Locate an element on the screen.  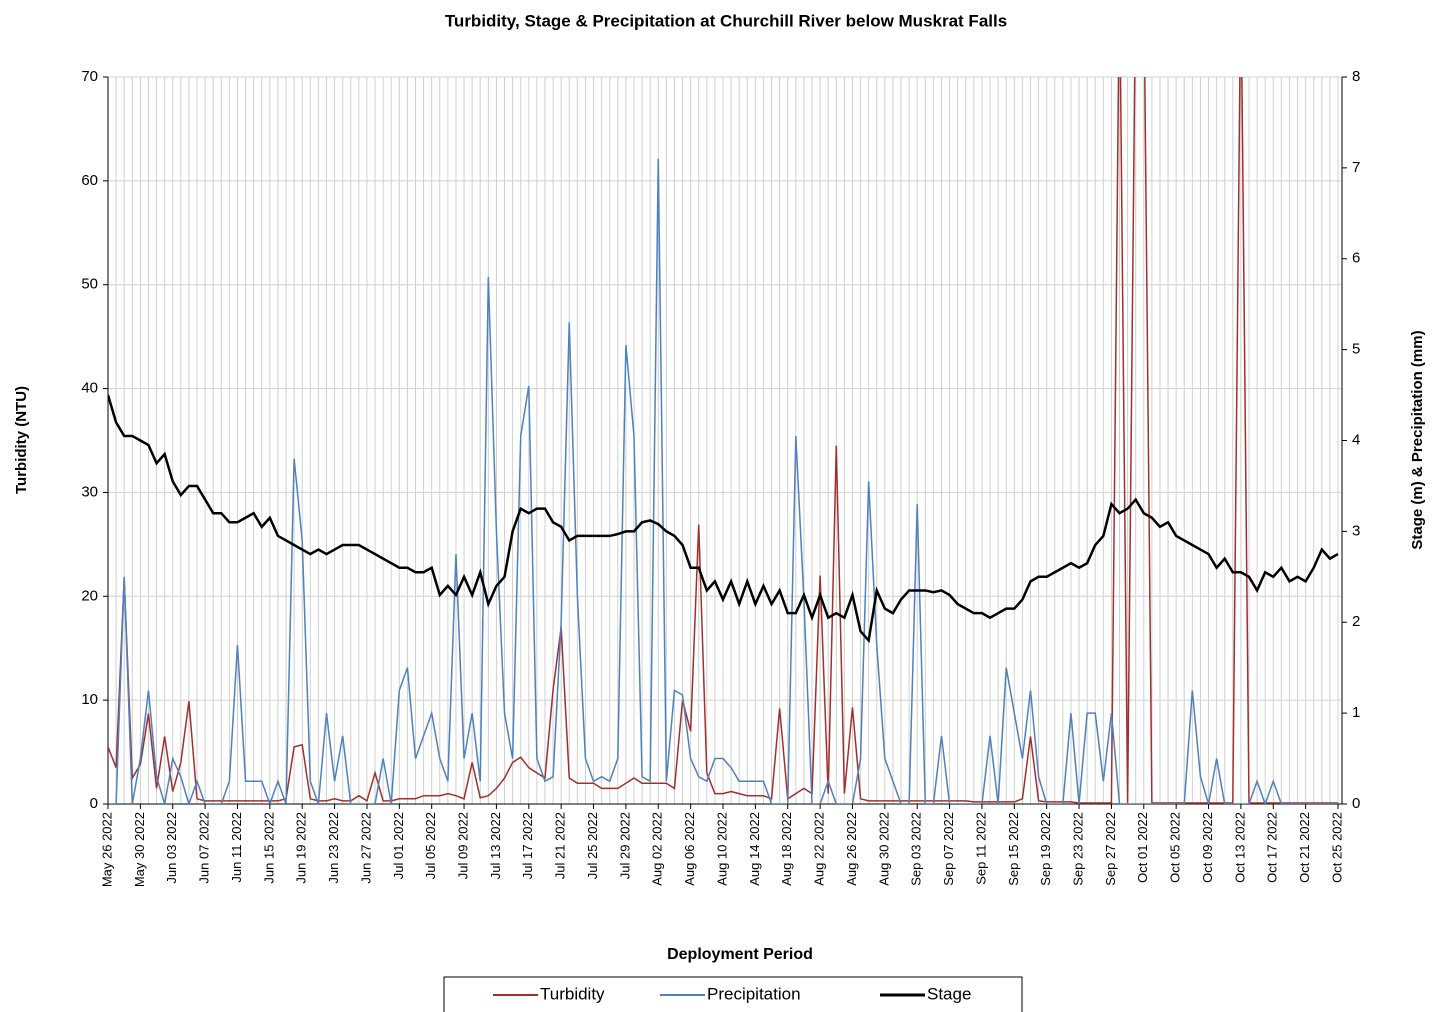
y-tick-label: 30 is located at coordinates (89, 491).